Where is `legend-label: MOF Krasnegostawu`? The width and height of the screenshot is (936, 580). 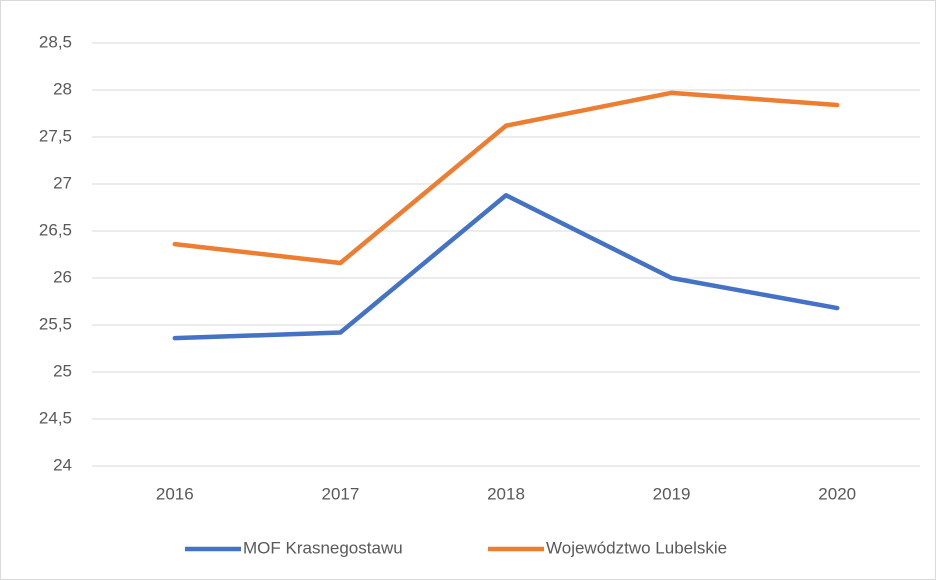
legend-label: MOF Krasnegostawu is located at coordinates (323, 547).